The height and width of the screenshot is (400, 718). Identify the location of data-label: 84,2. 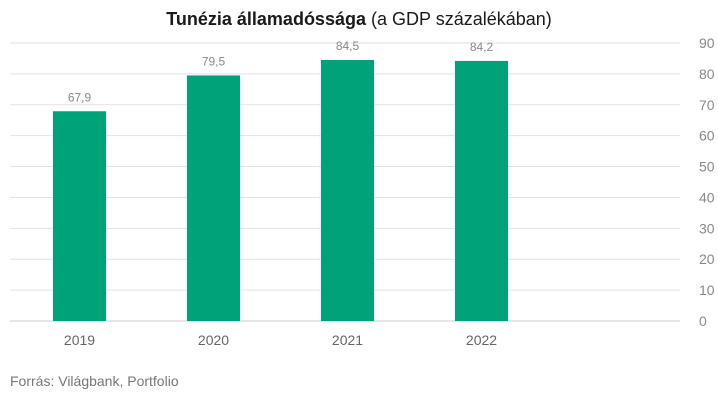
(482, 47).